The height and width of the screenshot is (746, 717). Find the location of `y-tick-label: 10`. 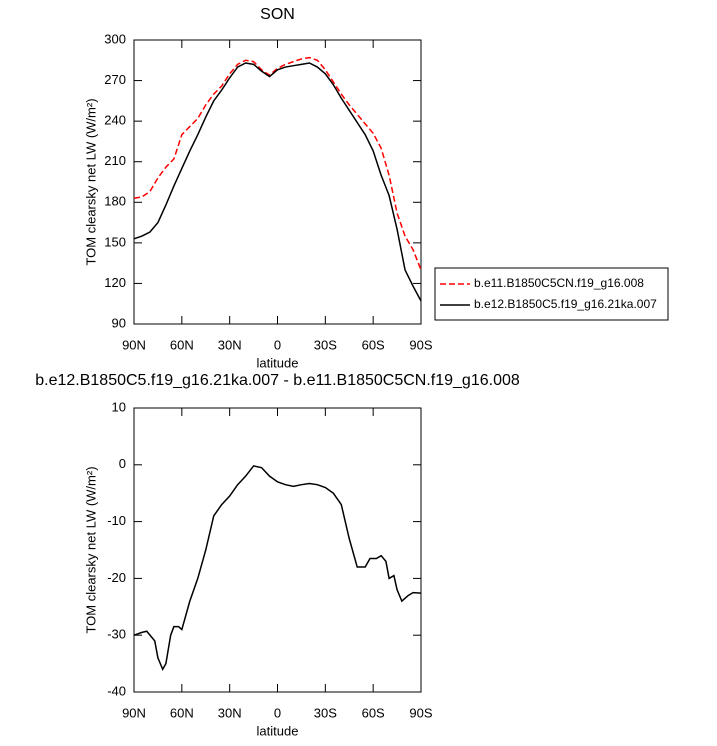

y-tick-label: 10 is located at coordinates (119, 406).